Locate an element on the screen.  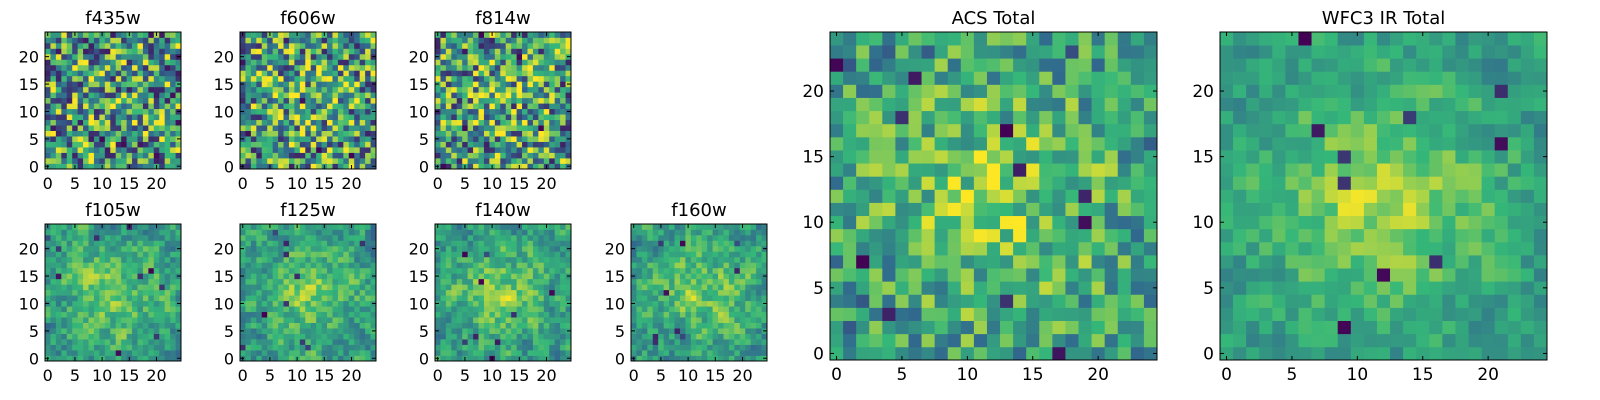
y-tick-label: 5 is located at coordinates (229, 331).